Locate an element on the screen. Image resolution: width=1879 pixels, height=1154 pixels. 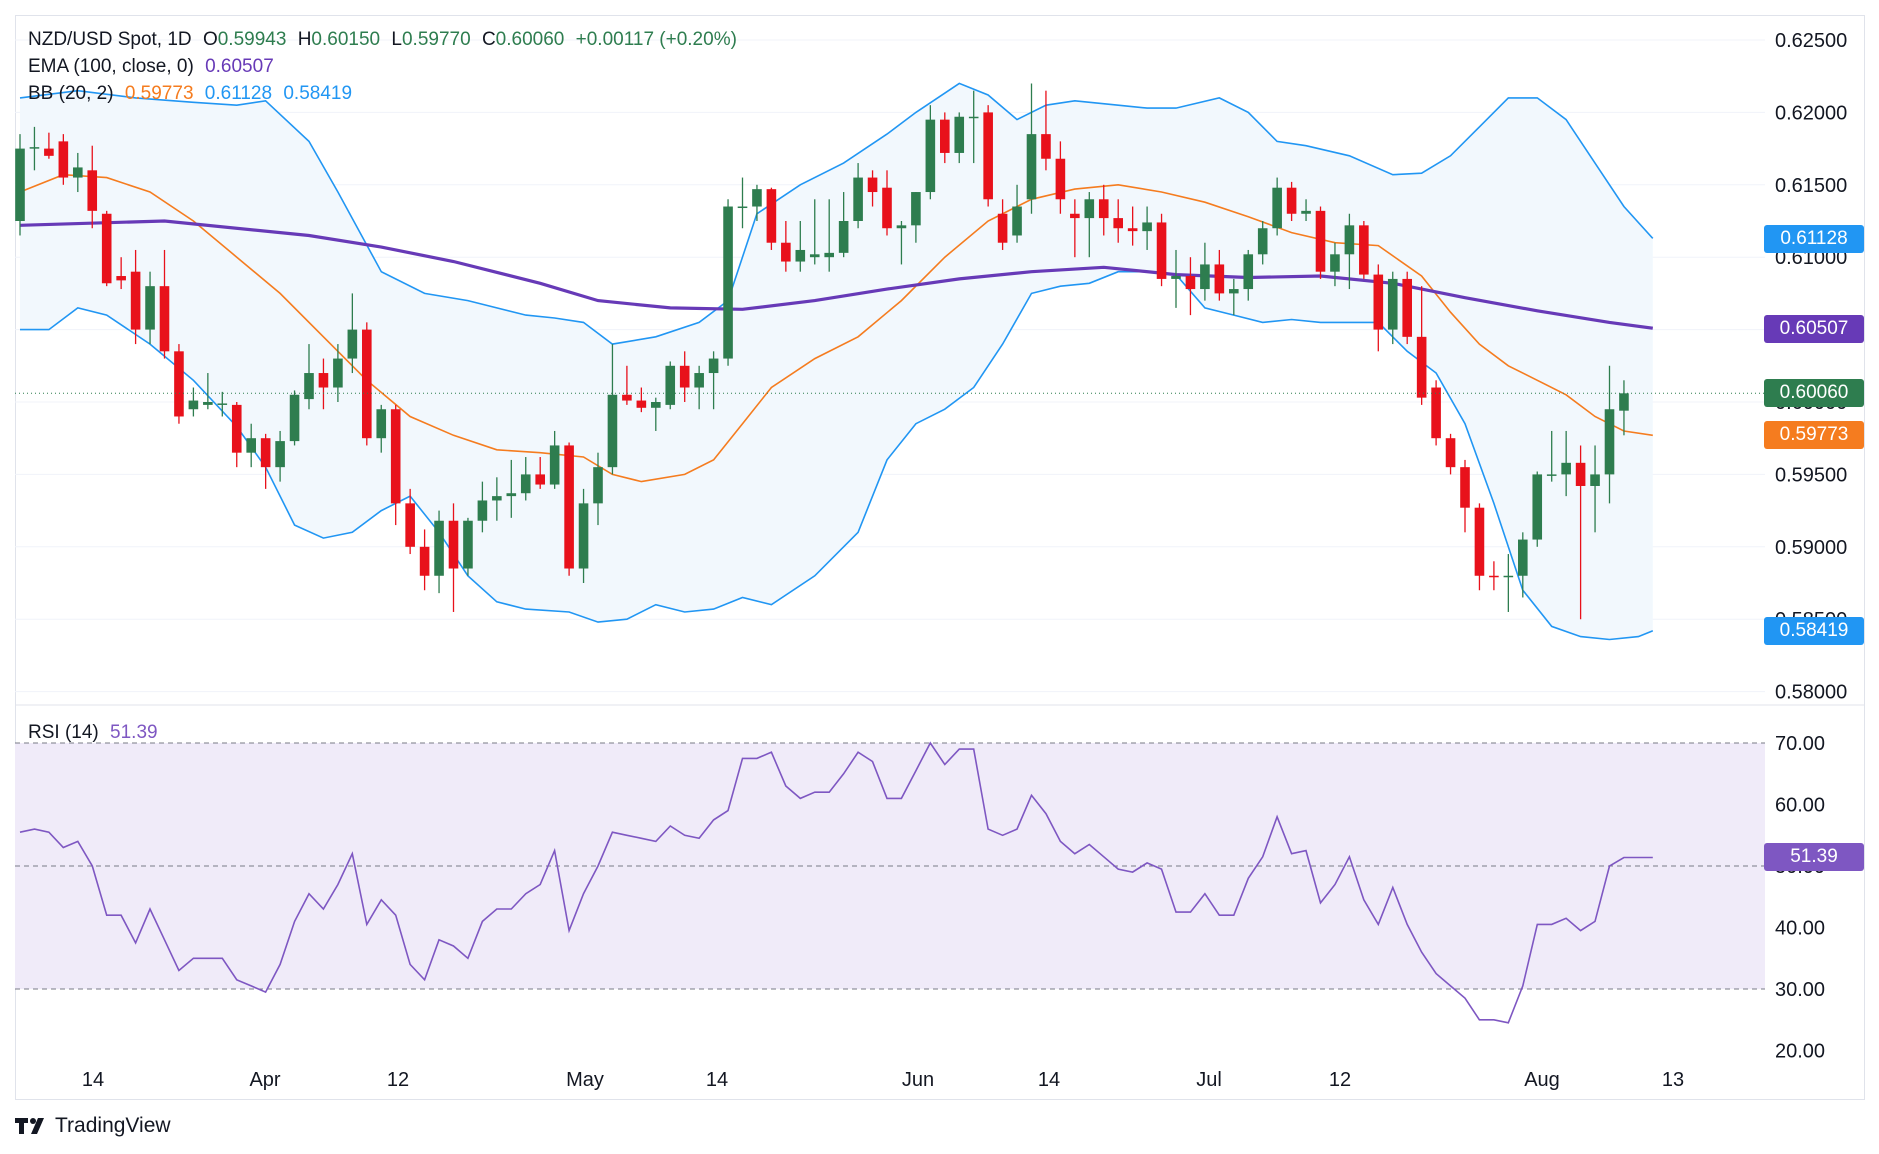
tradingview-logo: TradingView is located at coordinates (93, 1126).